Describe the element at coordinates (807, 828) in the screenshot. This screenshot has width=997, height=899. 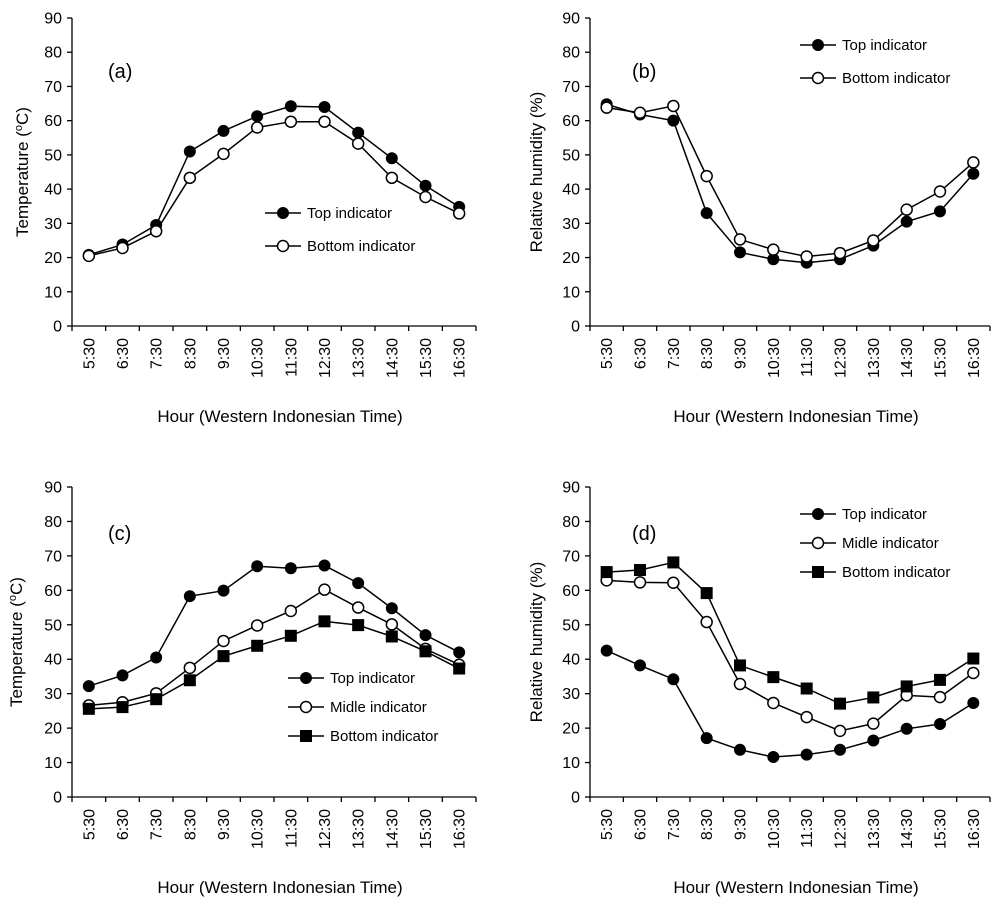
I see `x-tick-label: 11:30` at that location.